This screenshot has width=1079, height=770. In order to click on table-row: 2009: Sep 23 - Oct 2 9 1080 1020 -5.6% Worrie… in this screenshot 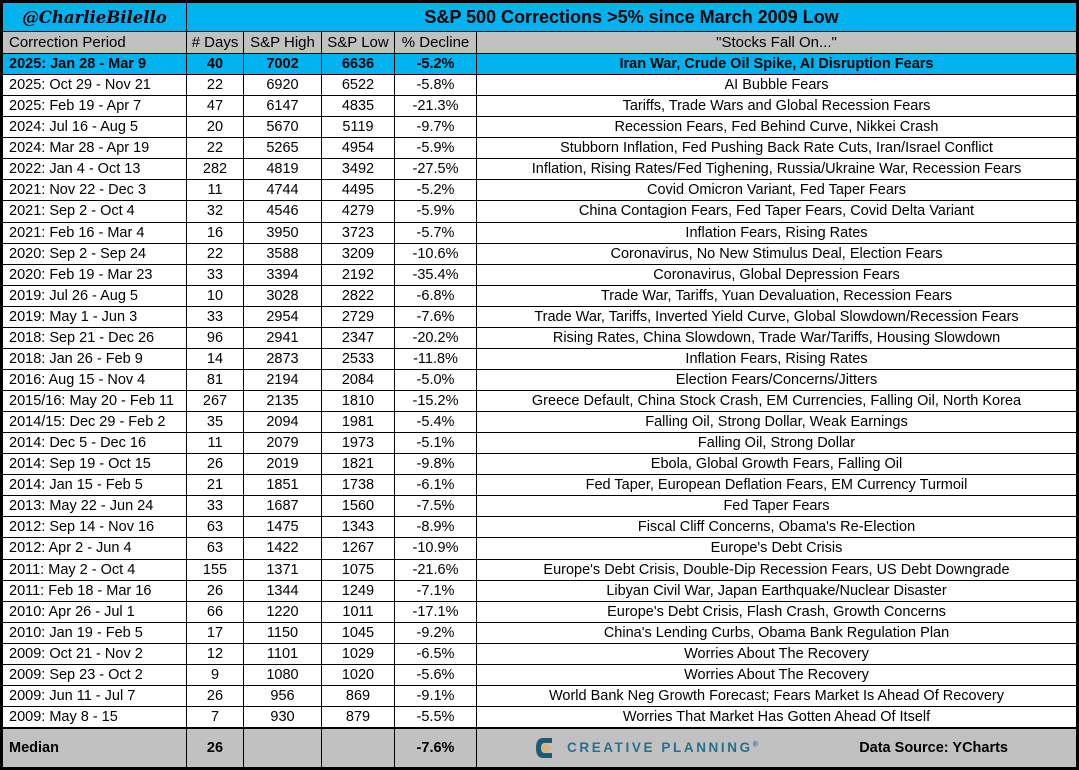, I will do `click(539, 674)`.